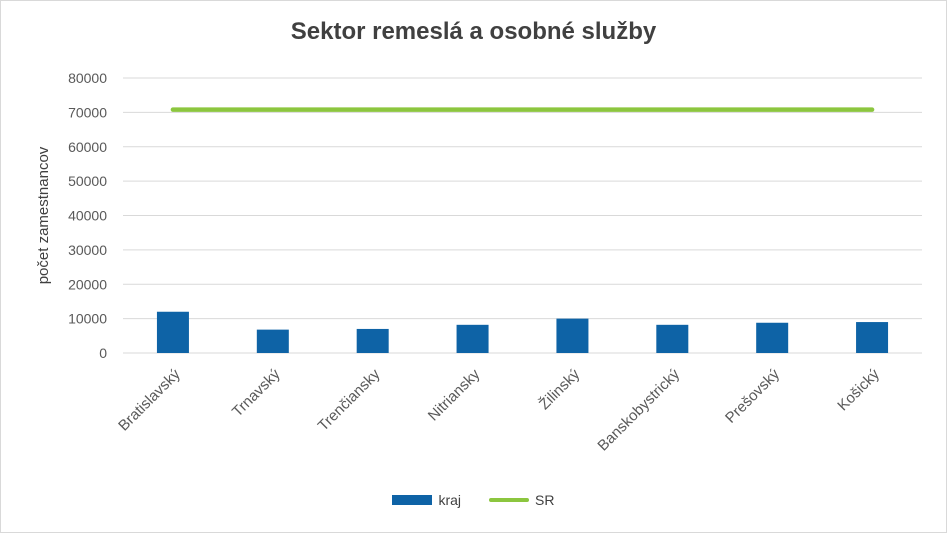 The width and height of the screenshot is (947, 533). I want to click on y-tick-label-1: 10000, so click(87, 319).